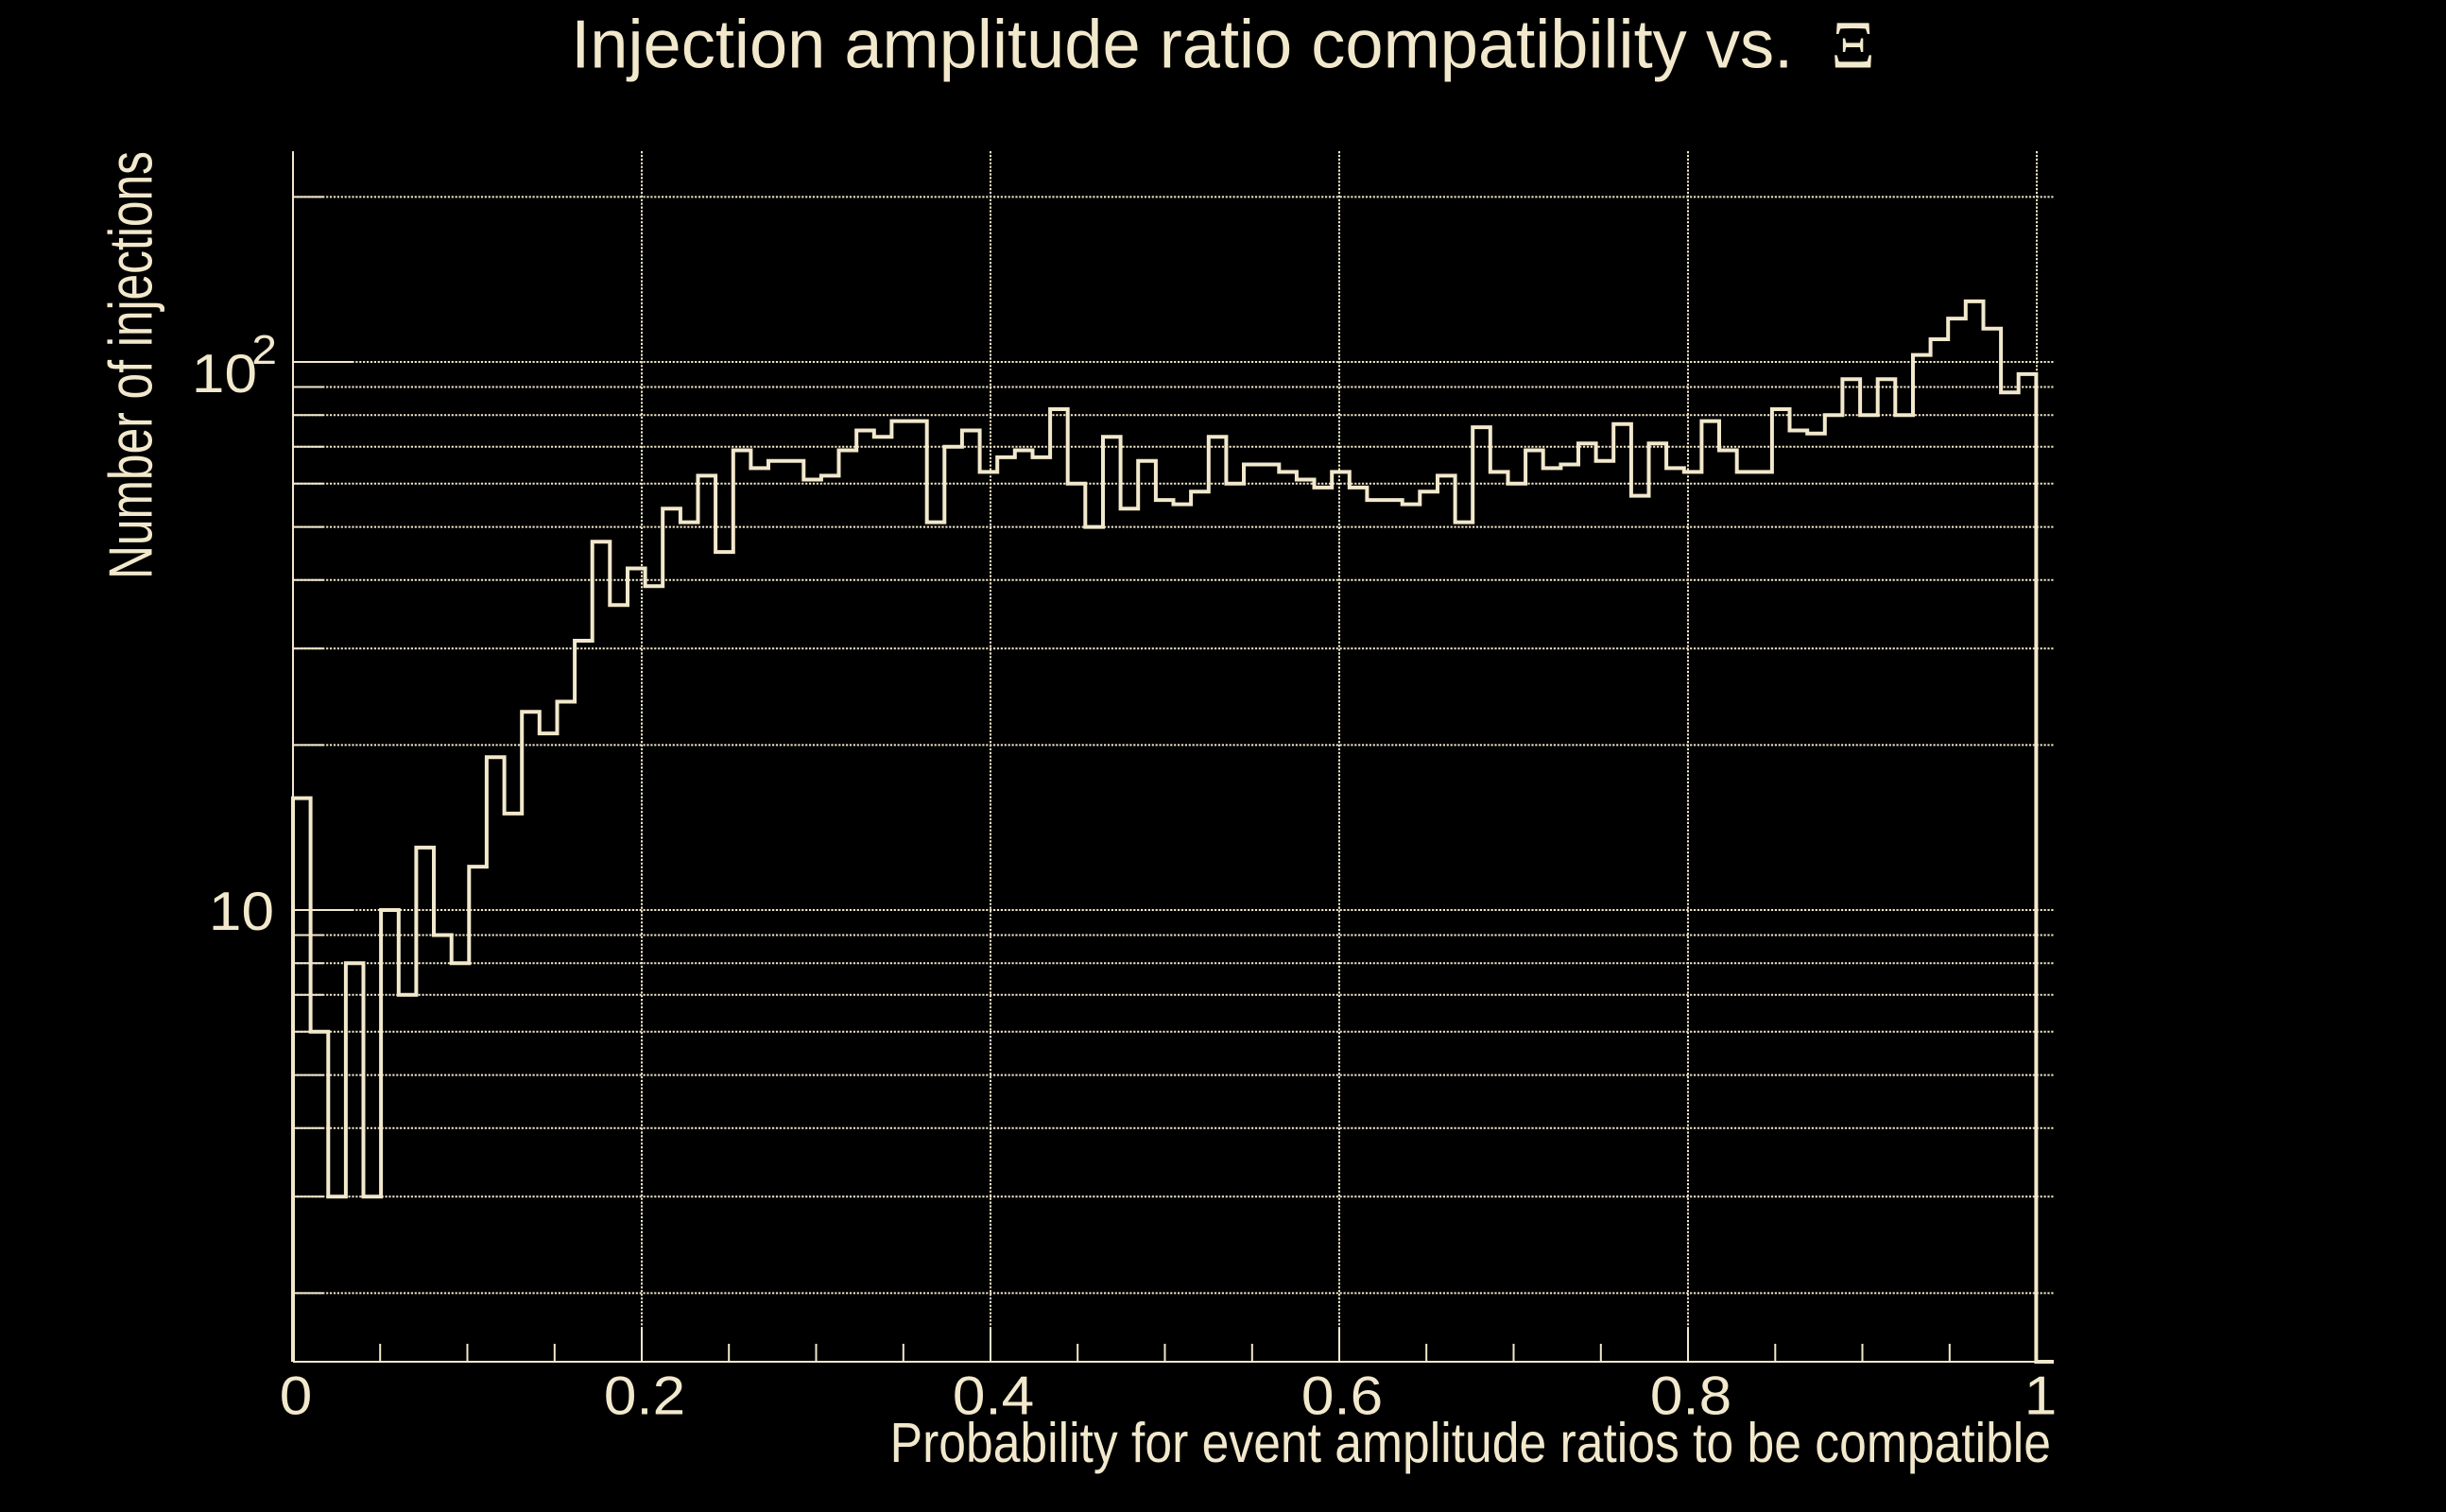 This screenshot has height=1512, width=2446. I want to click on svg-text: 0.2, so click(644, 1396).